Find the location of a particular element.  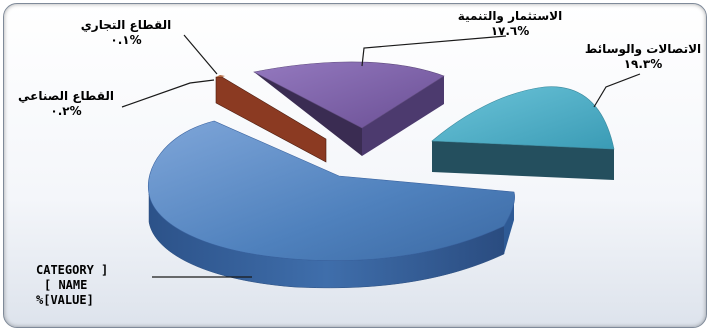

slice-side-investment-left is located at coordinates (308, 114).